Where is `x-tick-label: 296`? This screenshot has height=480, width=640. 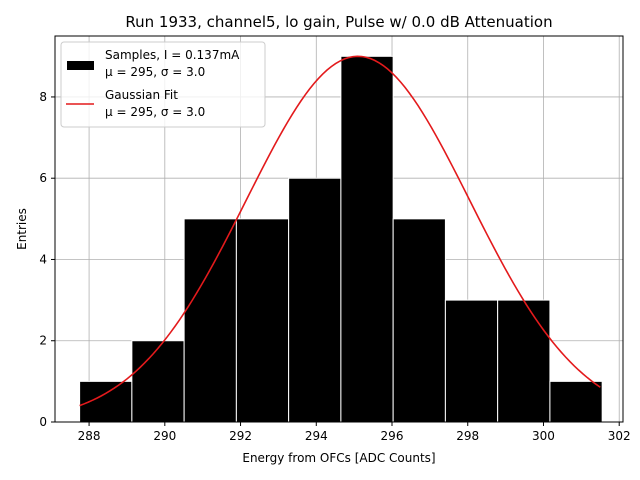
x-tick-label: 296 is located at coordinates (392, 436).